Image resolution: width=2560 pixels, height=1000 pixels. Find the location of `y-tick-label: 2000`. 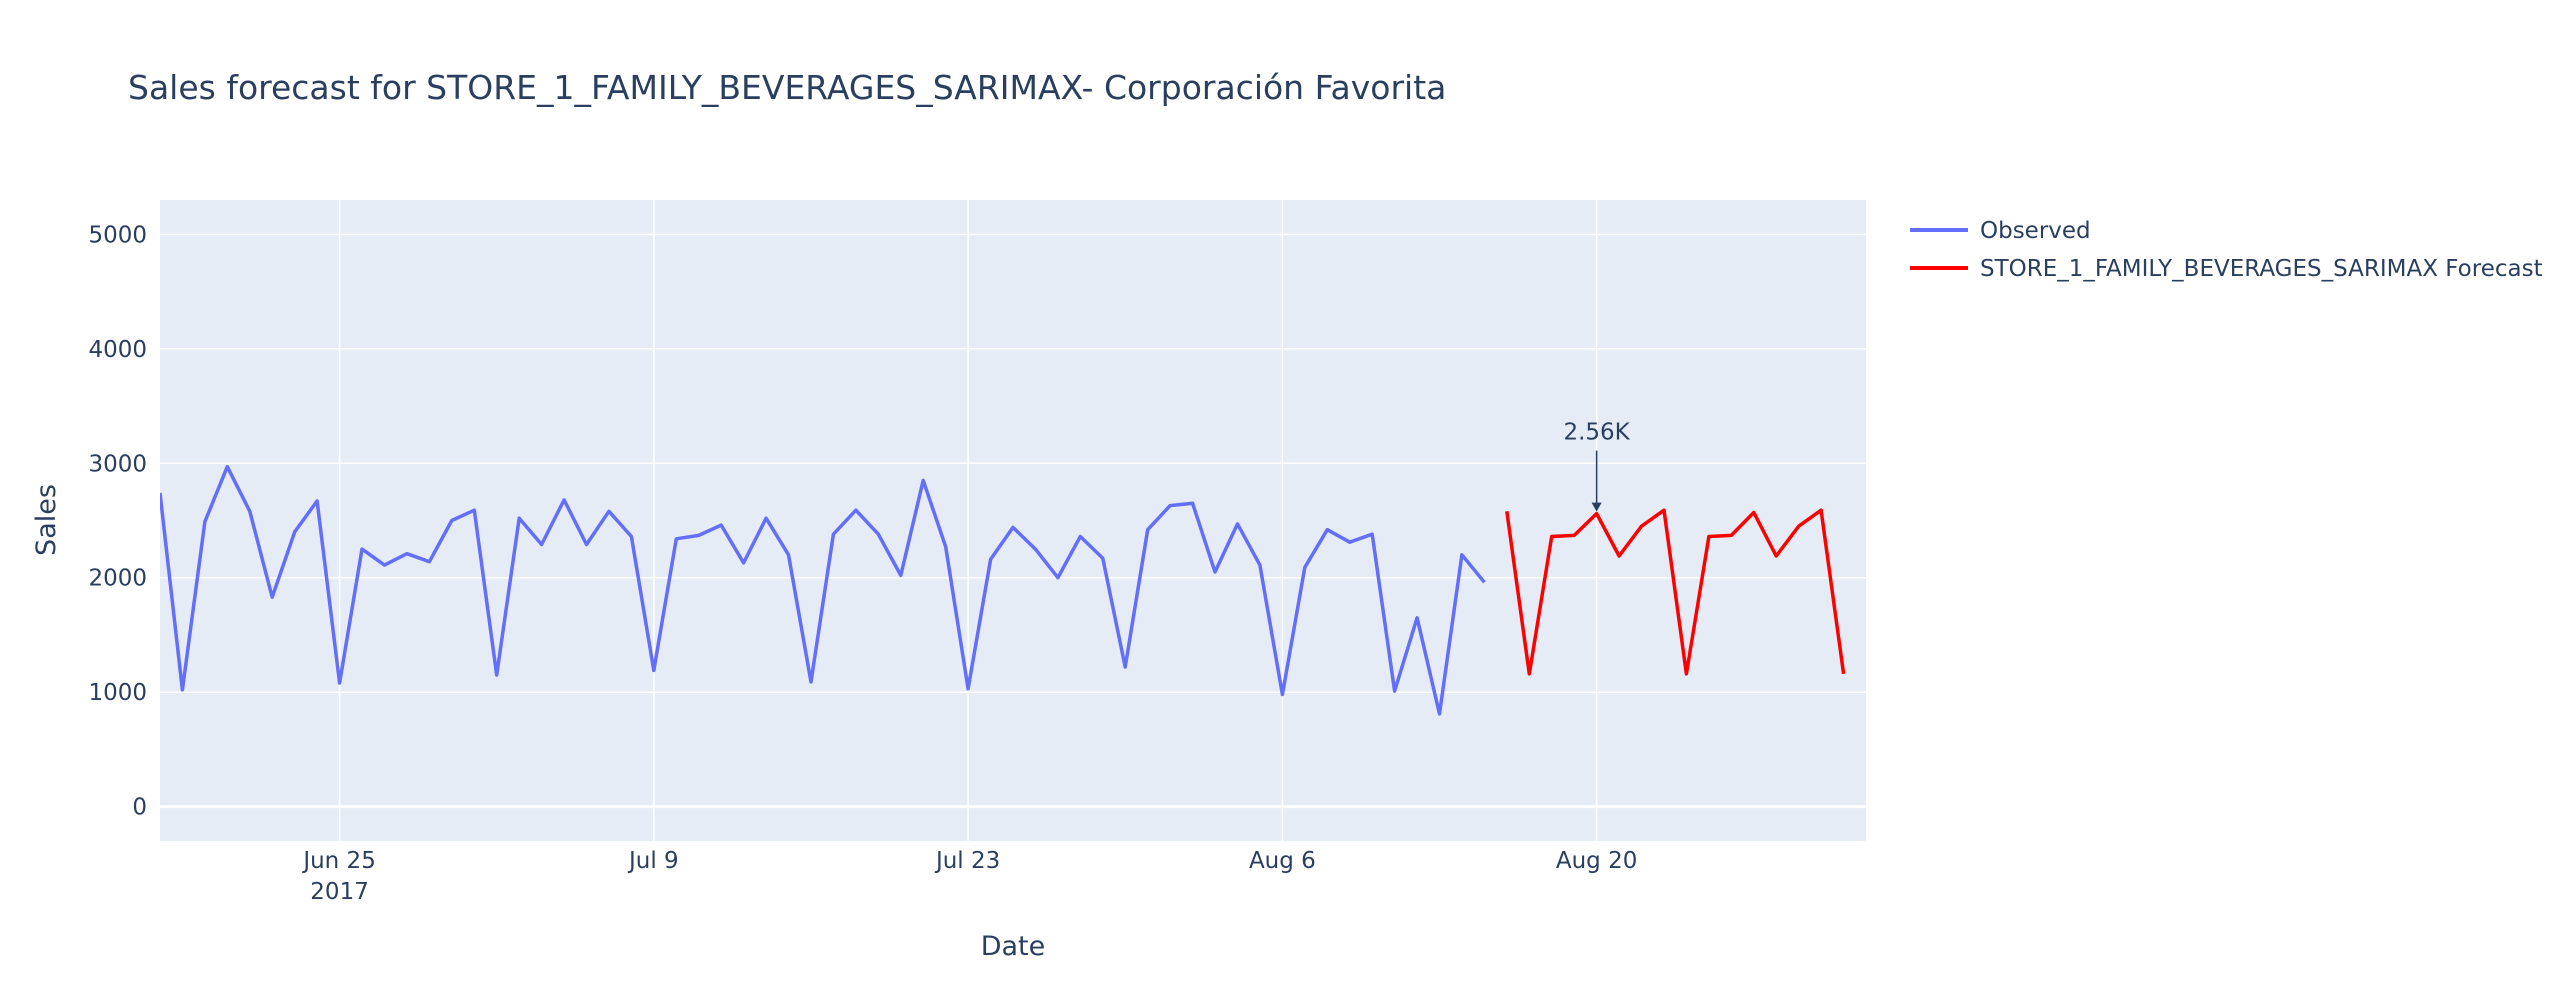

y-tick-label: 2000 is located at coordinates (117, 579).